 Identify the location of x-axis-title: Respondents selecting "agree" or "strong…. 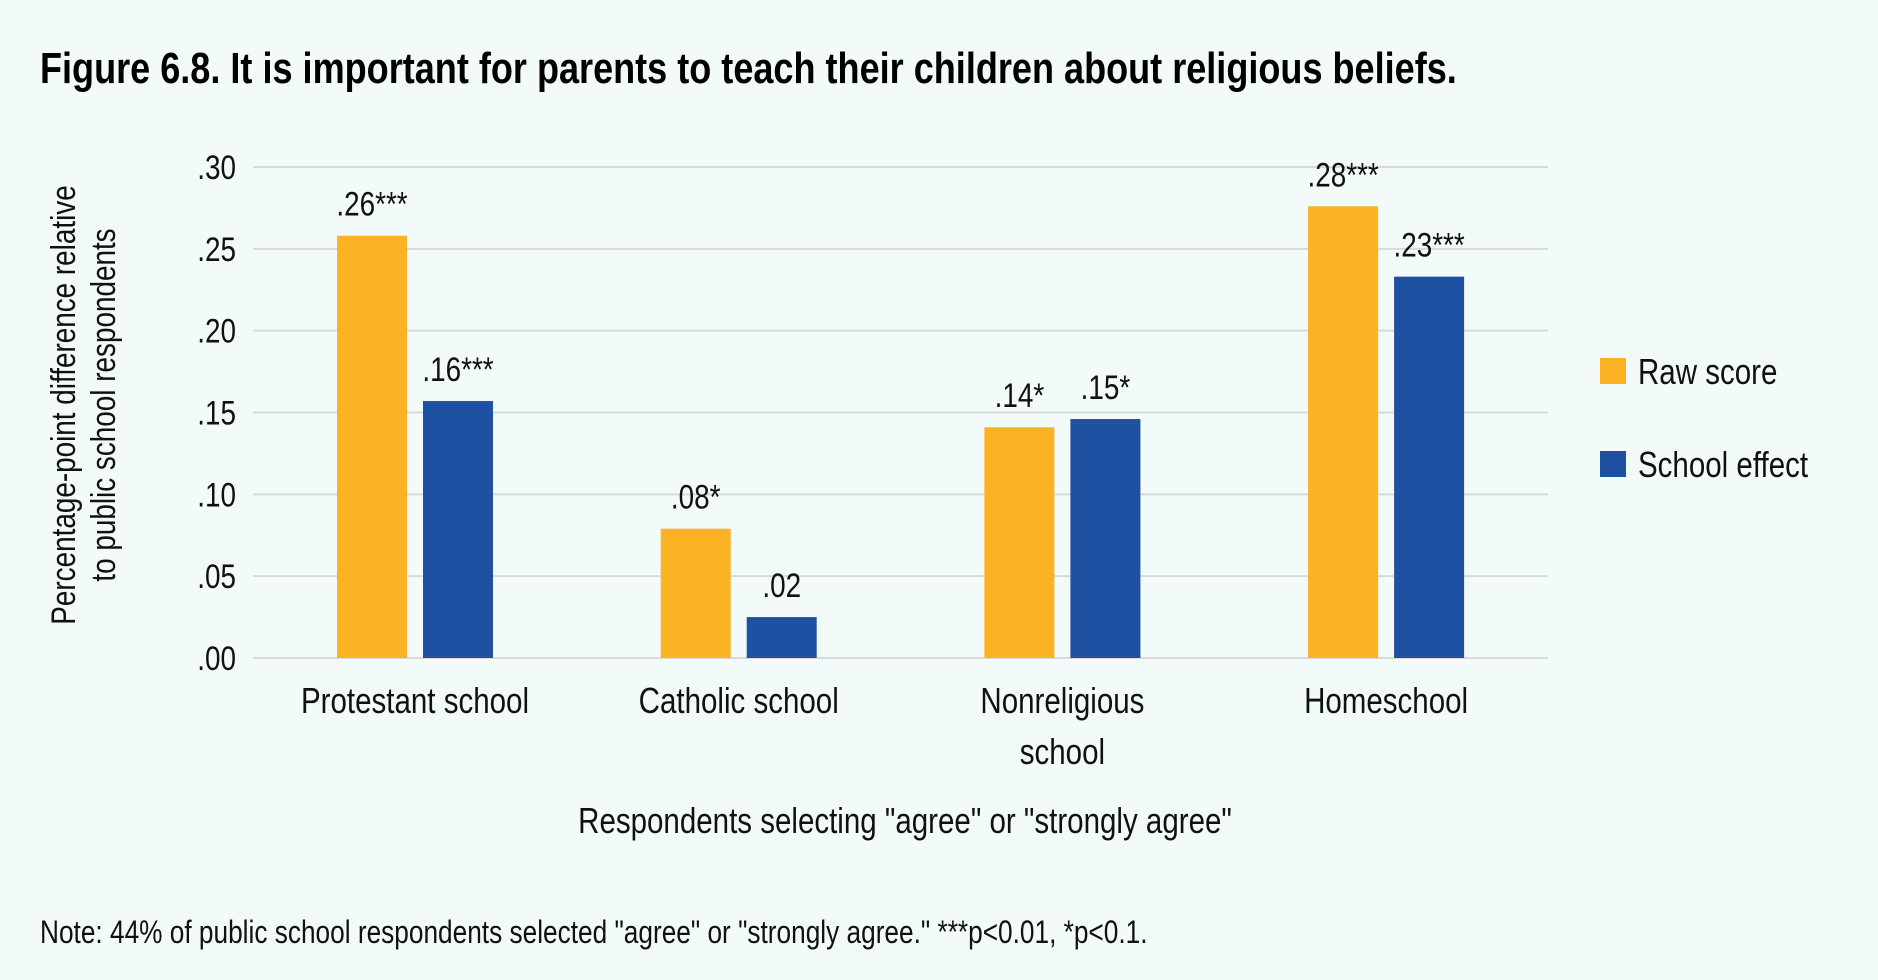
(905, 820).